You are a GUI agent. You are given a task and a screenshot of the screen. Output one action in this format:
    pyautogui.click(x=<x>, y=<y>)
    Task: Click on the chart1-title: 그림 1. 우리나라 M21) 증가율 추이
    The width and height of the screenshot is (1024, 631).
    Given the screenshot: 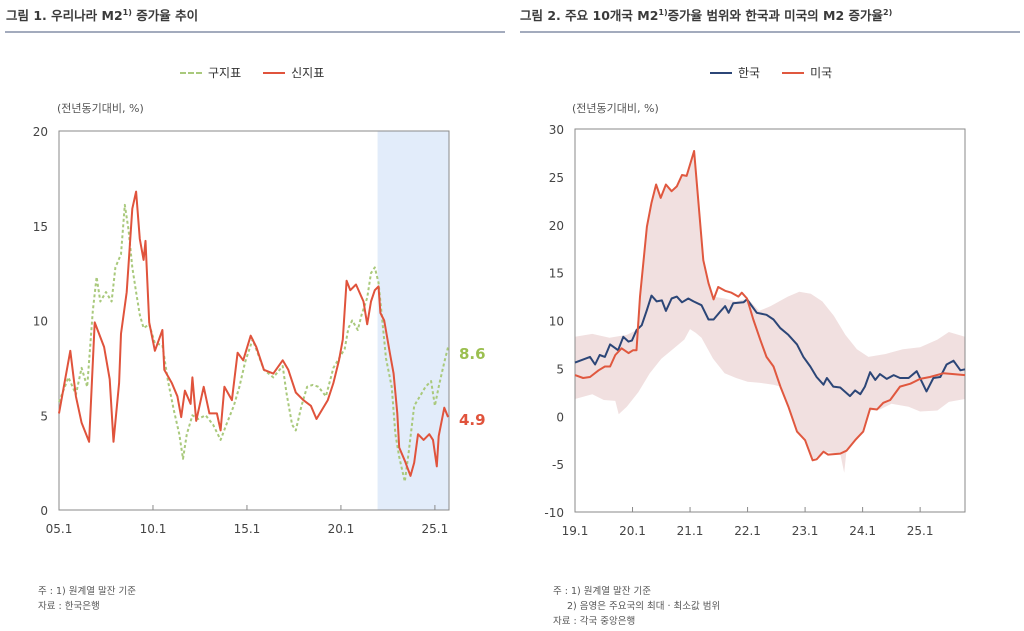 What is the action you would take?
    pyautogui.click(x=102, y=14)
    